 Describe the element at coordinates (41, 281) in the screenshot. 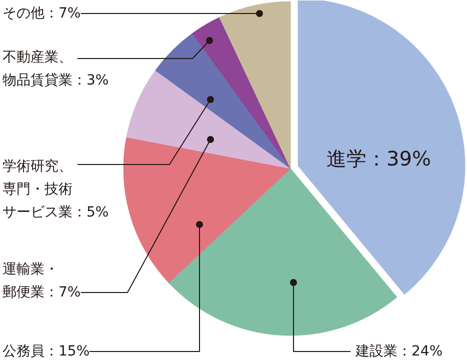

I see `slice-label: 運輸業・郵便業：7%` at that location.